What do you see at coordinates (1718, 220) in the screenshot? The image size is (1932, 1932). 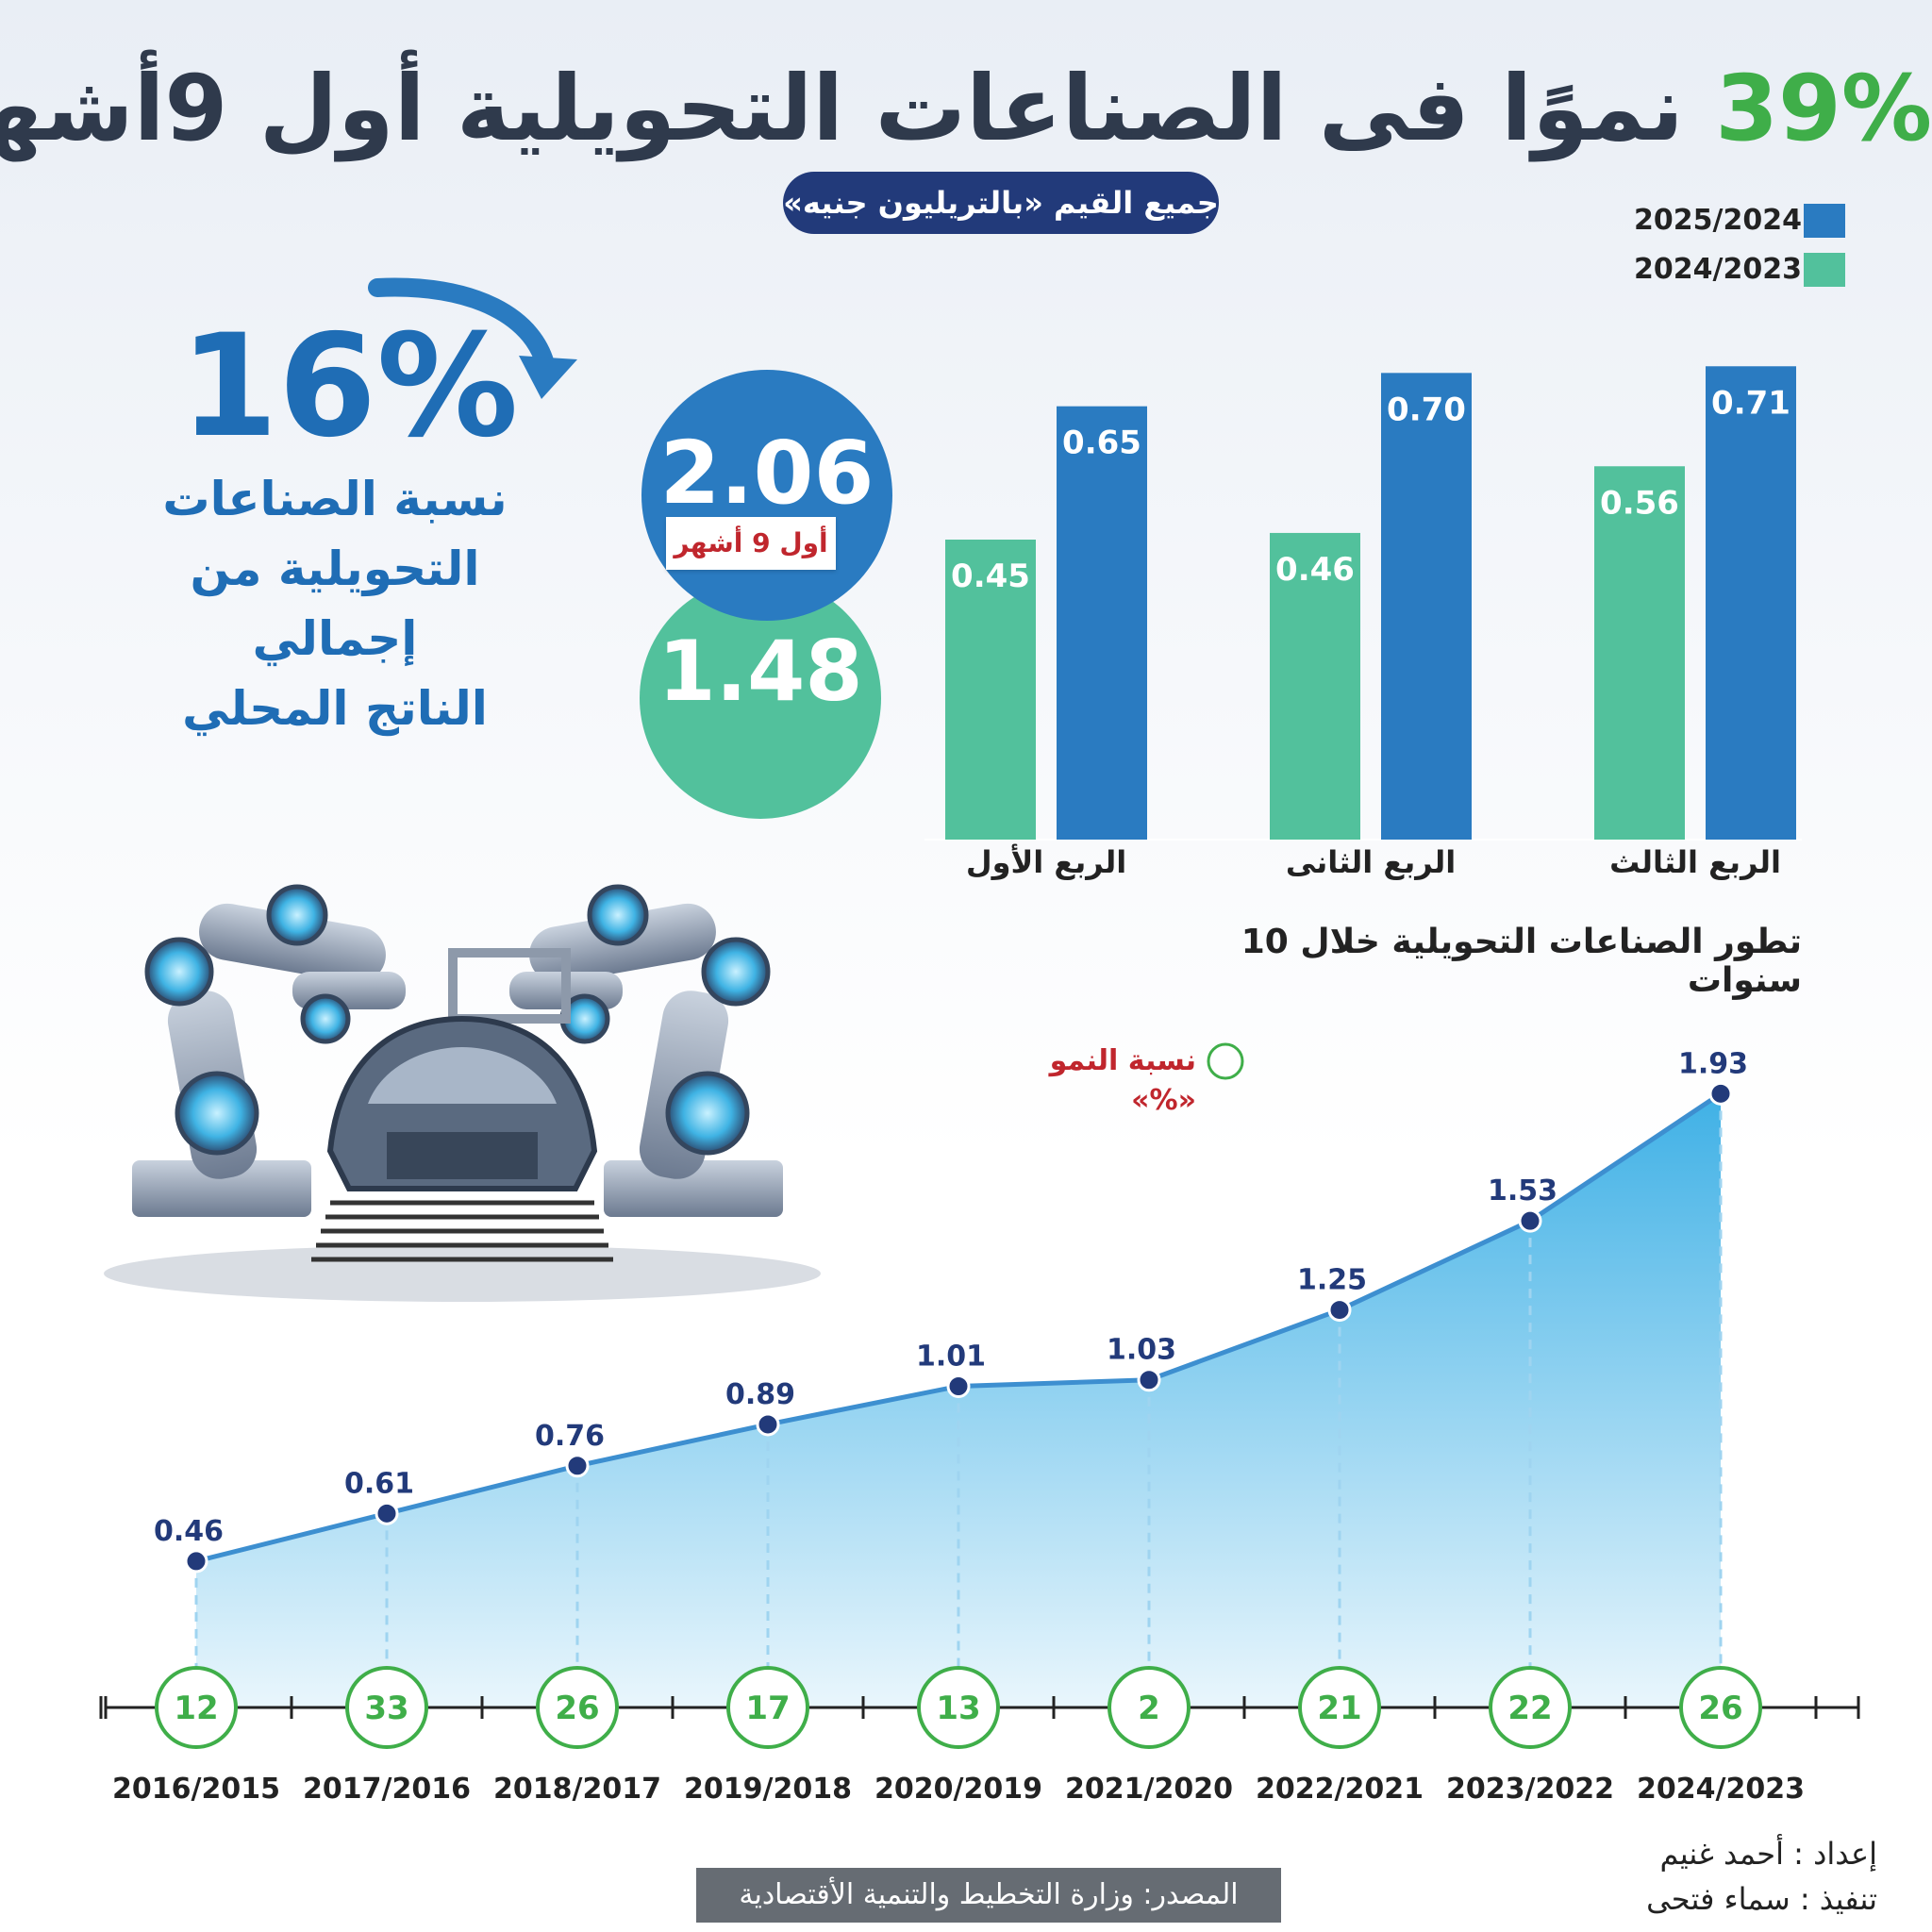 I see `legend-label-current: 2025/2024` at bounding box center [1718, 220].